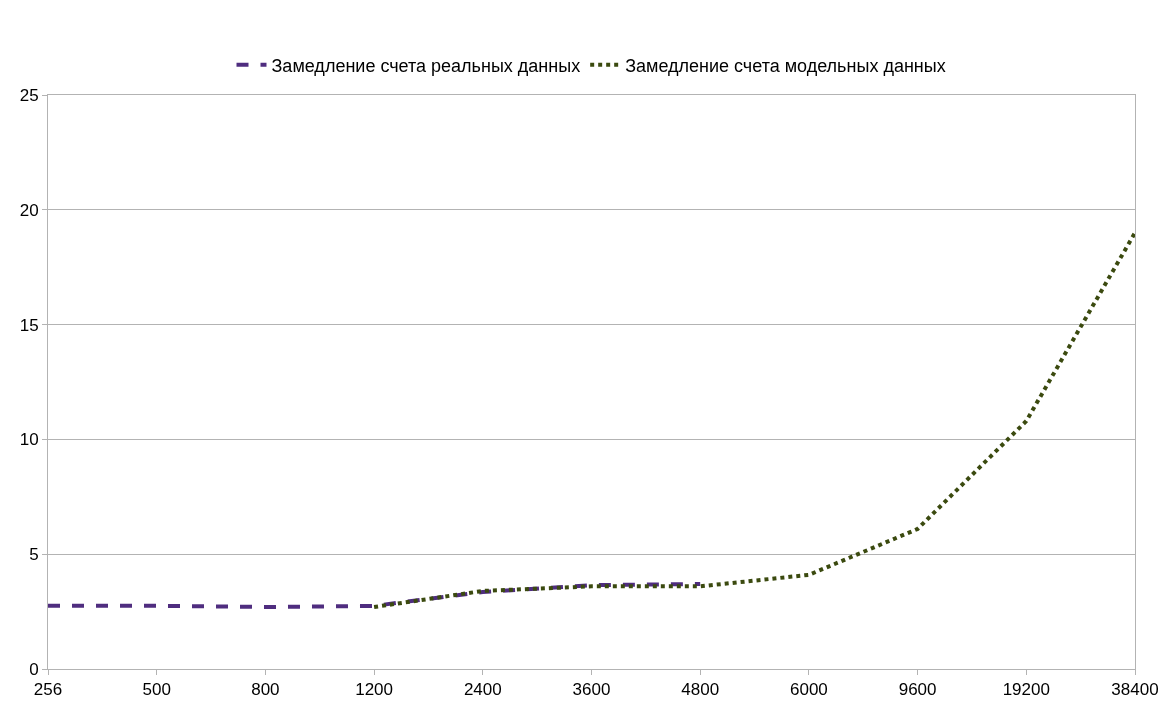 The image size is (1175, 711). Describe the element at coordinates (374, 690) in the screenshot. I see `x-tick-label: 1200` at that location.